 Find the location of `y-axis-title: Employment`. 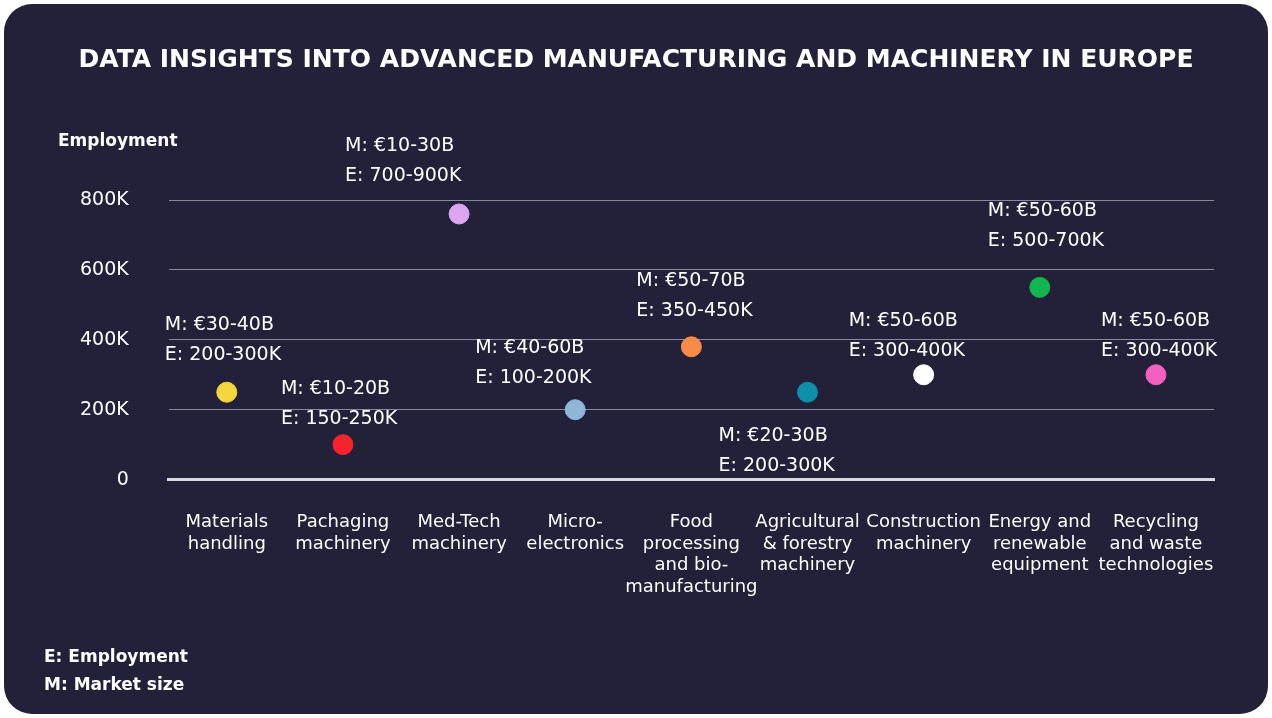

y-axis-title: Employment is located at coordinates (118, 140).